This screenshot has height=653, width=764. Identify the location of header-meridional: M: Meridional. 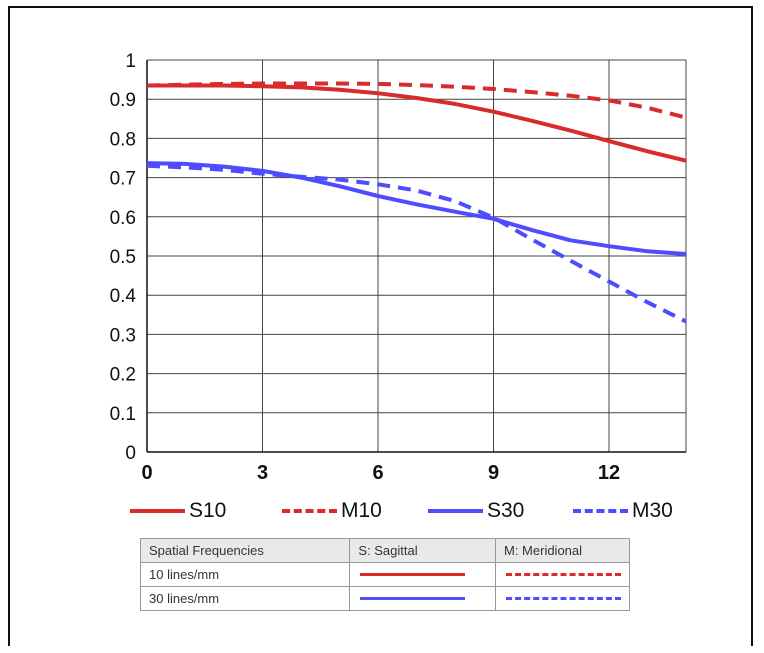
(562, 550).